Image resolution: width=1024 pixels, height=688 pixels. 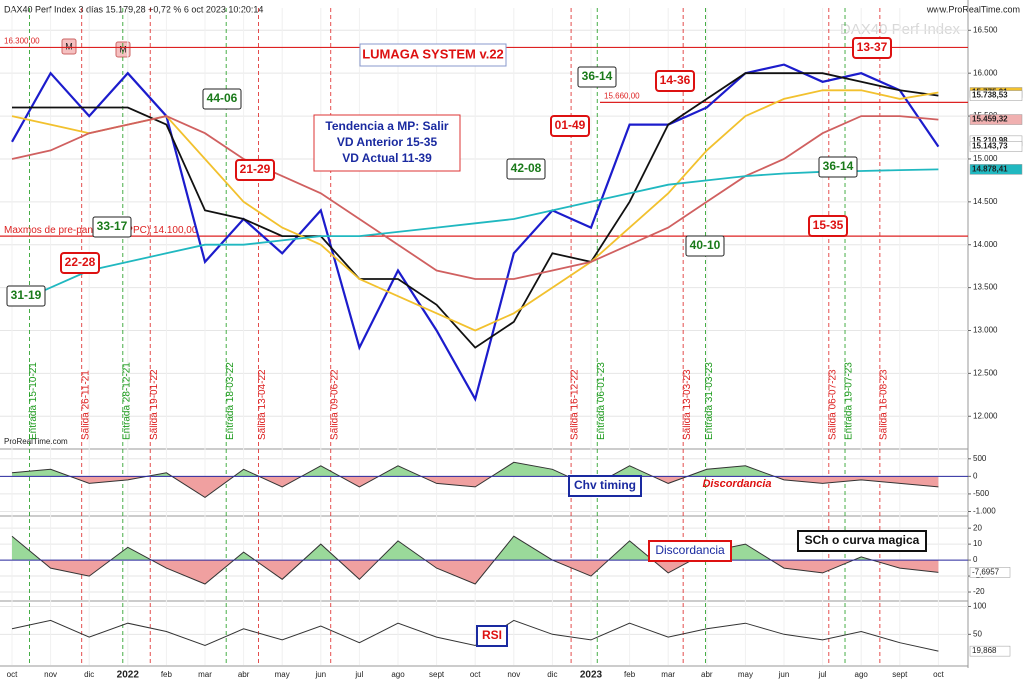 I want to click on y-tick-label: 12.000, so click(x=985, y=415).